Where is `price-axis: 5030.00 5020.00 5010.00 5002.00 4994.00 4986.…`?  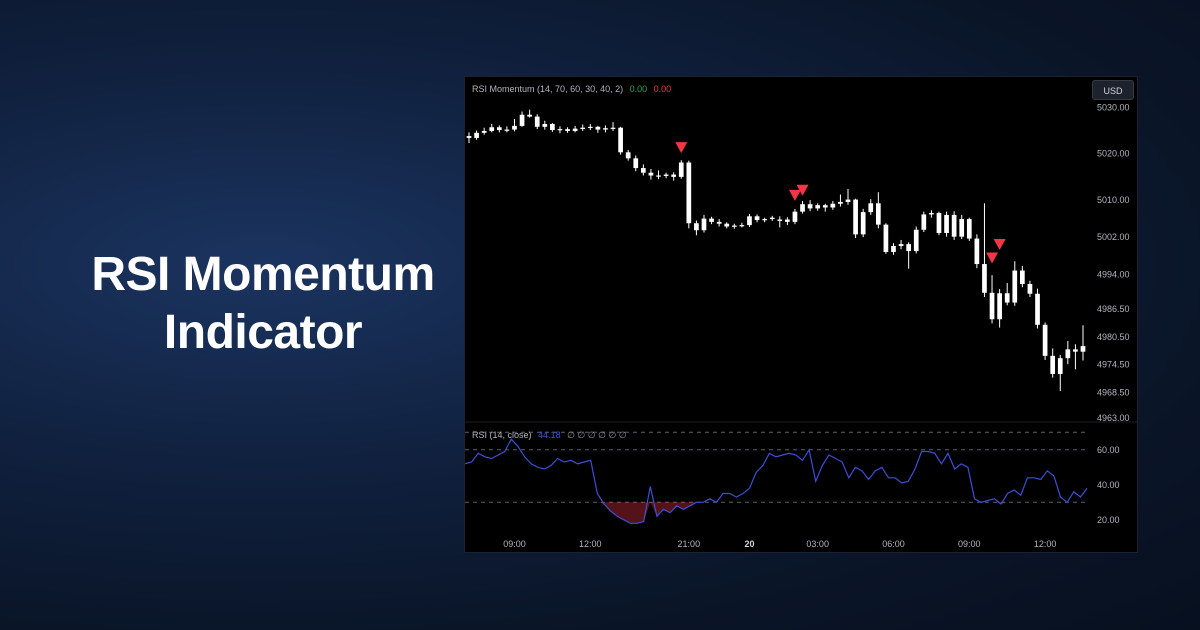 price-axis: 5030.00 5020.00 5010.00 5002.00 4994.00 4986.… is located at coordinates (1113, 262).